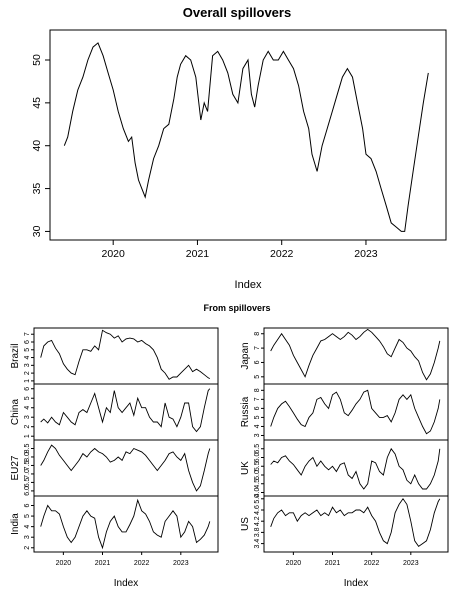 The width and height of the screenshot is (474, 599). I want to click on panel-y-tick-label-brazil: 1, so click(27, 381).